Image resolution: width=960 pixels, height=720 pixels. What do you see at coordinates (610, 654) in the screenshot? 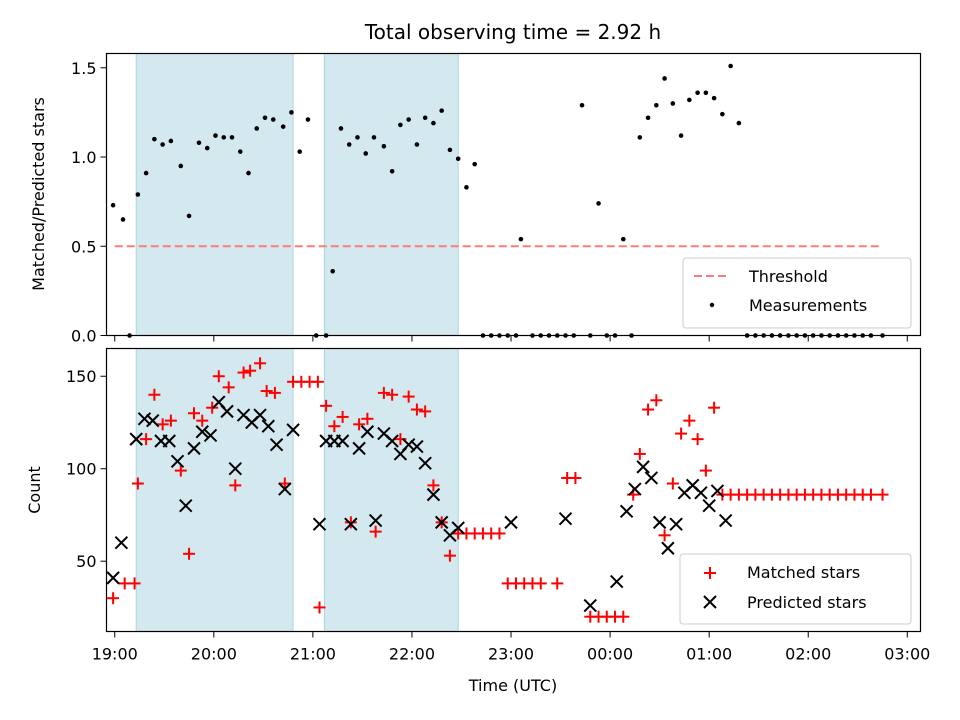
I see `x-tick-label: 00:00` at bounding box center [610, 654].